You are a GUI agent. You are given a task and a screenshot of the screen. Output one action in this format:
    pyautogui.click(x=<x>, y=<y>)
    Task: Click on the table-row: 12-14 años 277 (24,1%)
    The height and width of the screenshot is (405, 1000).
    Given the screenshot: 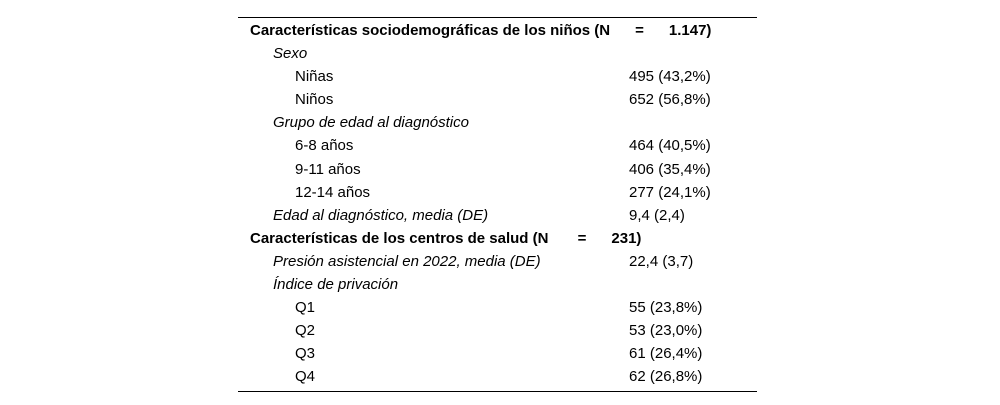 What is the action you would take?
    pyautogui.click(x=497, y=192)
    